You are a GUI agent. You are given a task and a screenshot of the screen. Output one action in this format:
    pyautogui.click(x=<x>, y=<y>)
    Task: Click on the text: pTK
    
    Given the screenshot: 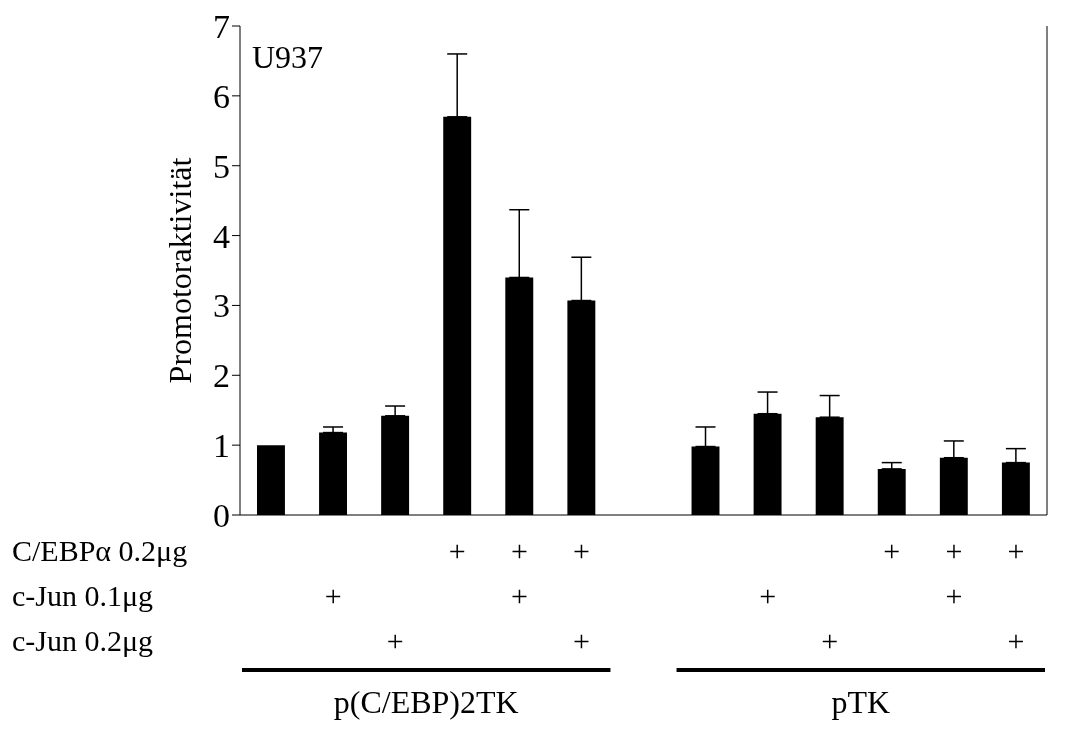 What is the action you would take?
    pyautogui.click(x=861, y=702)
    